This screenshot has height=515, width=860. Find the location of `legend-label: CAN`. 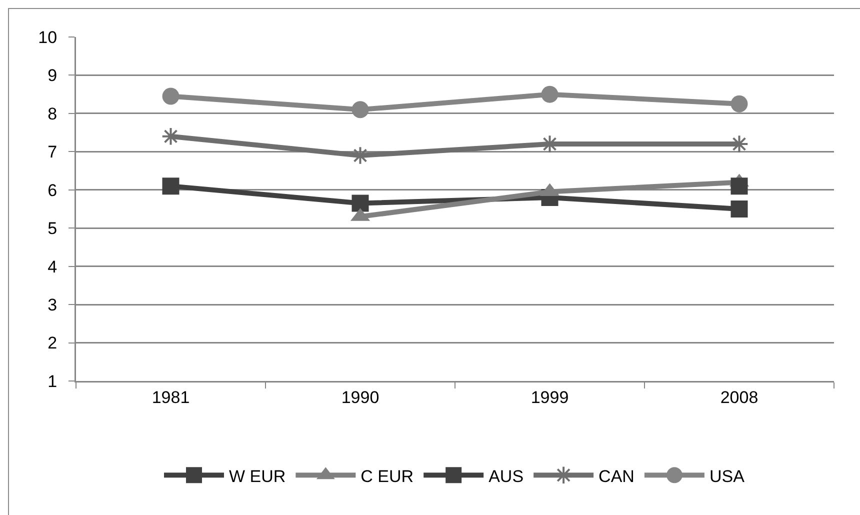

legend-label: CAN is located at coordinates (616, 476).